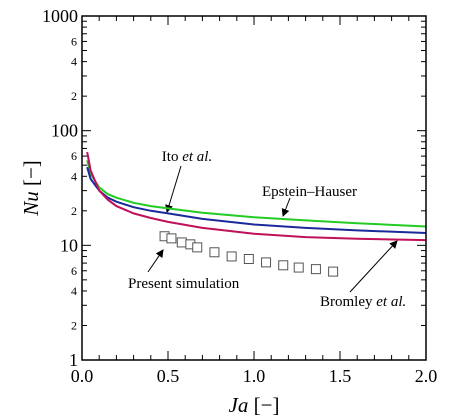 The height and width of the screenshot is (419, 457). Describe the element at coordinates (239, 405) in the screenshot. I see `x-axis-label-part: Ja` at that location.